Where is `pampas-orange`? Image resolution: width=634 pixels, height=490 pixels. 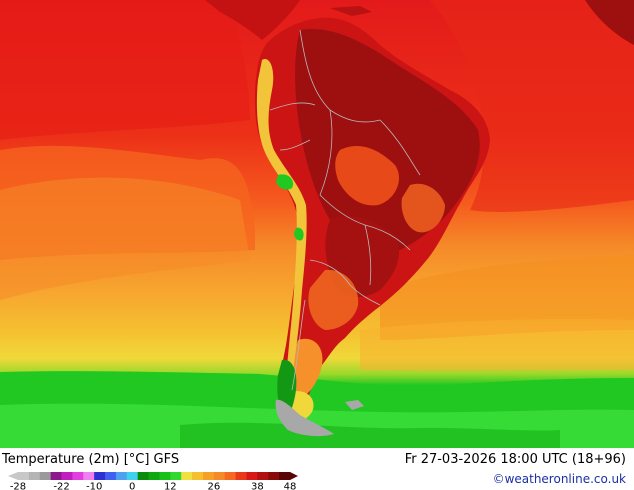 pampas-orange is located at coordinates (333, 299).